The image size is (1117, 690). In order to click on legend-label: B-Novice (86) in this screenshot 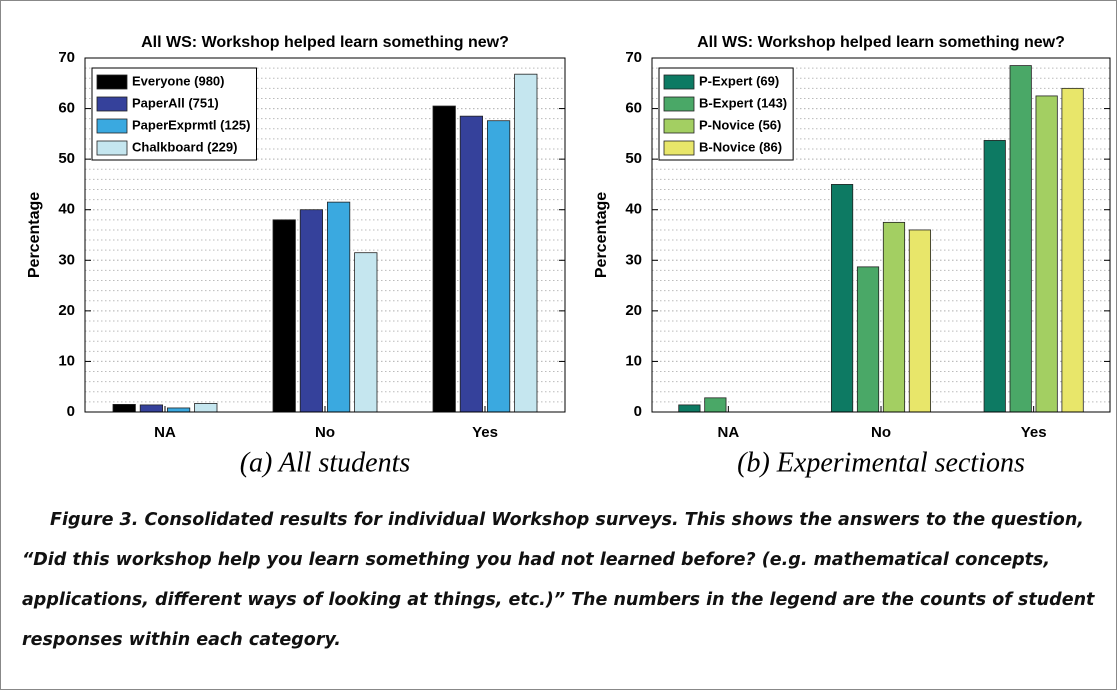, I will do `click(740, 146)`.